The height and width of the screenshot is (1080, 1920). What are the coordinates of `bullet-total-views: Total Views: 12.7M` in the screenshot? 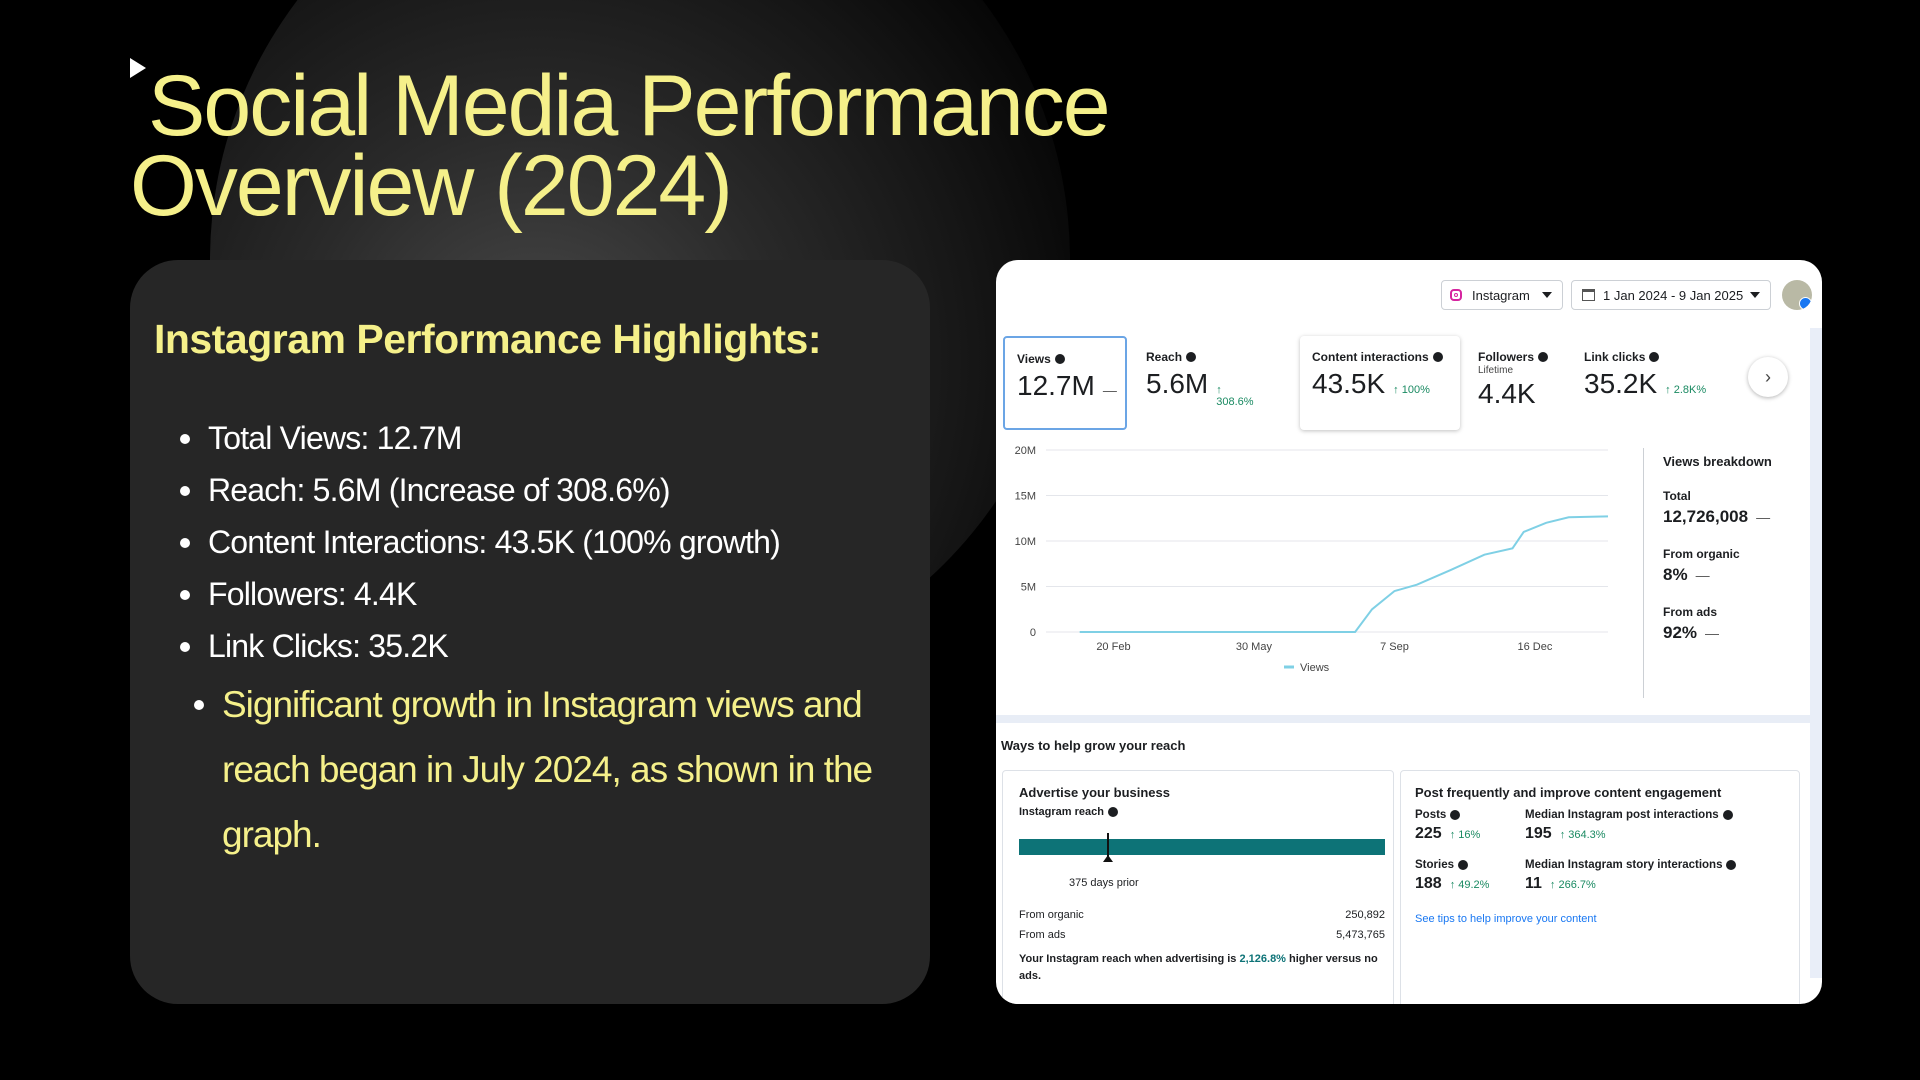 It's located at (480, 438).